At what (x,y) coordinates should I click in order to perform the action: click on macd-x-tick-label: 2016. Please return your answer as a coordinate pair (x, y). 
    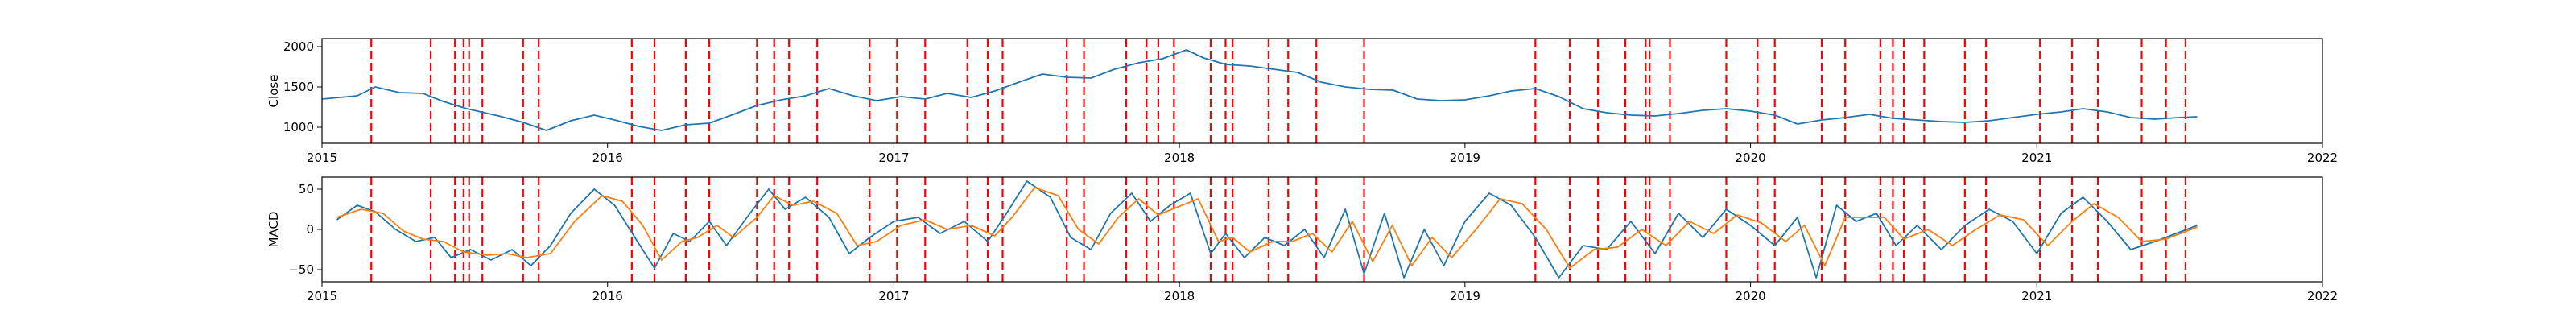
    Looking at the image, I should click on (607, 296).